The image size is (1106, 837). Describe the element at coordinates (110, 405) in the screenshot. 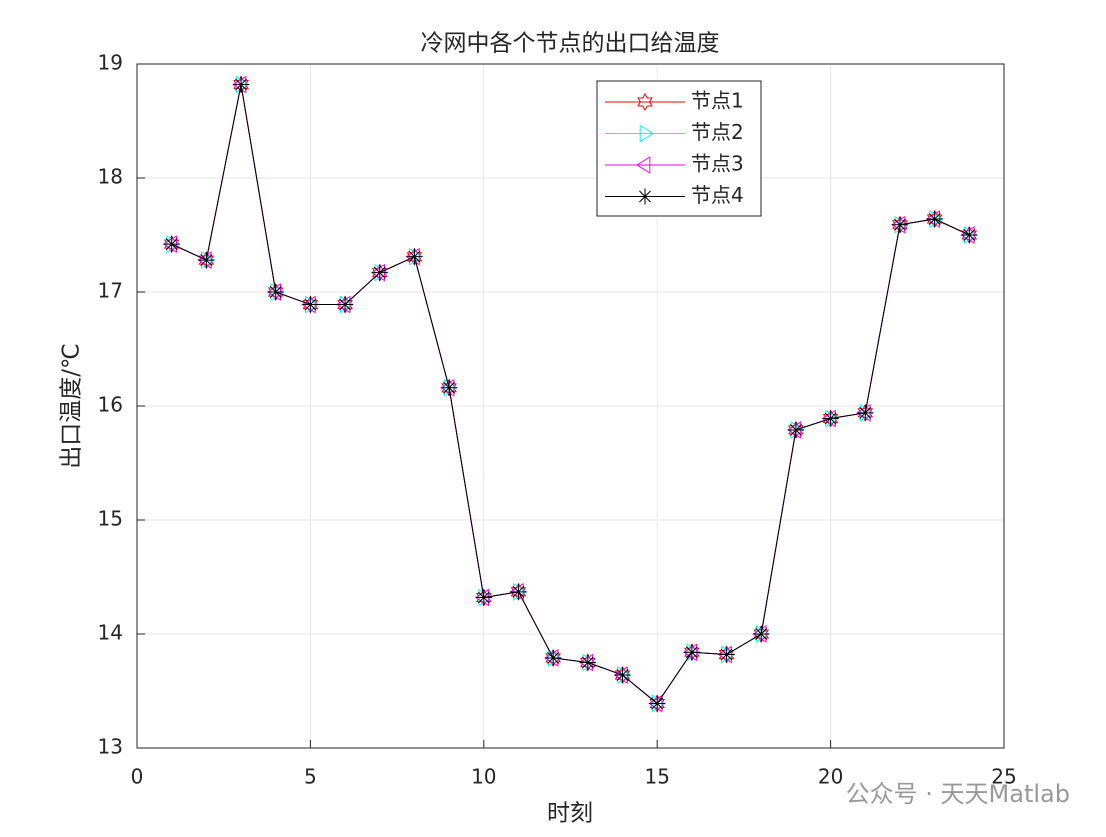

I see `y-tick-label: 16` at that location.